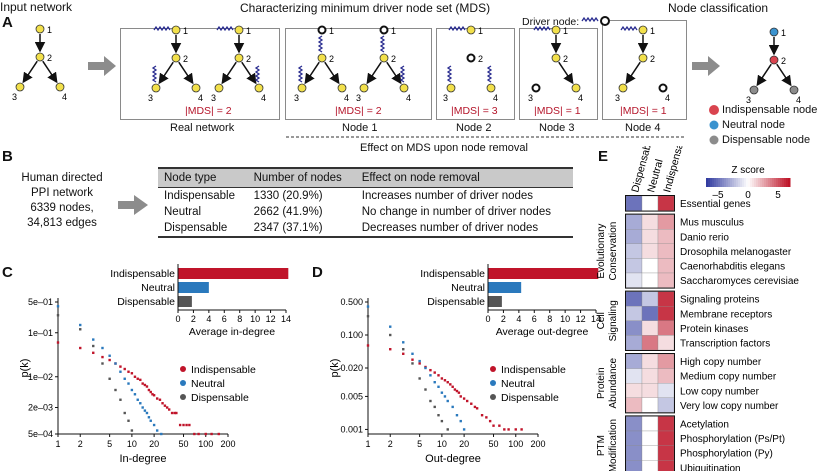 This screenshot has height=471, width=832. Describe the element at coordinates (394, 73) in the screenshot. I see `network-edge` at that location.